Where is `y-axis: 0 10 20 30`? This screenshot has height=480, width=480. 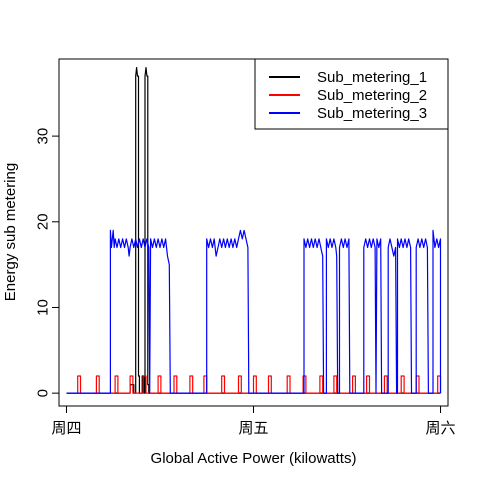
y-axis: 0 10 20 30 is located at coordinates (47, 262).